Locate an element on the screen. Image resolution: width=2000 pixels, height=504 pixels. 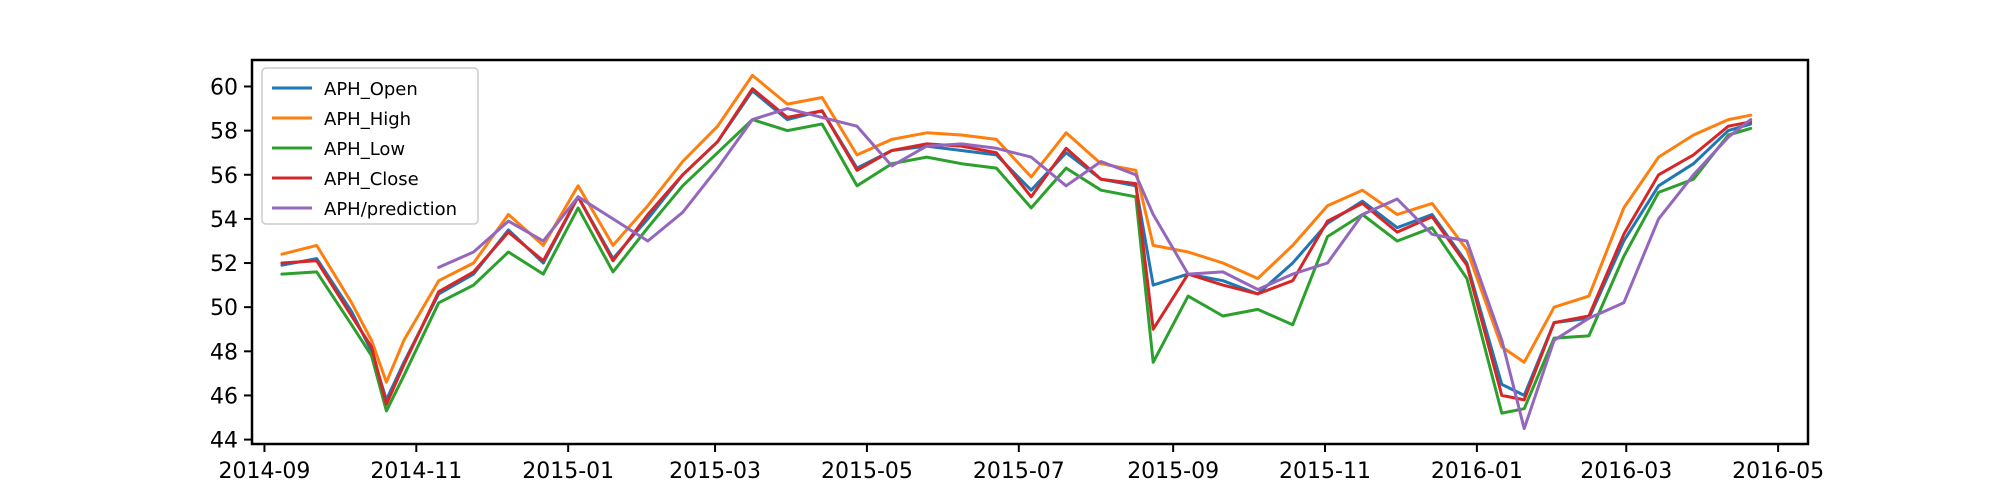
y-tick-label: 52 is located at coordinates (224, 264).